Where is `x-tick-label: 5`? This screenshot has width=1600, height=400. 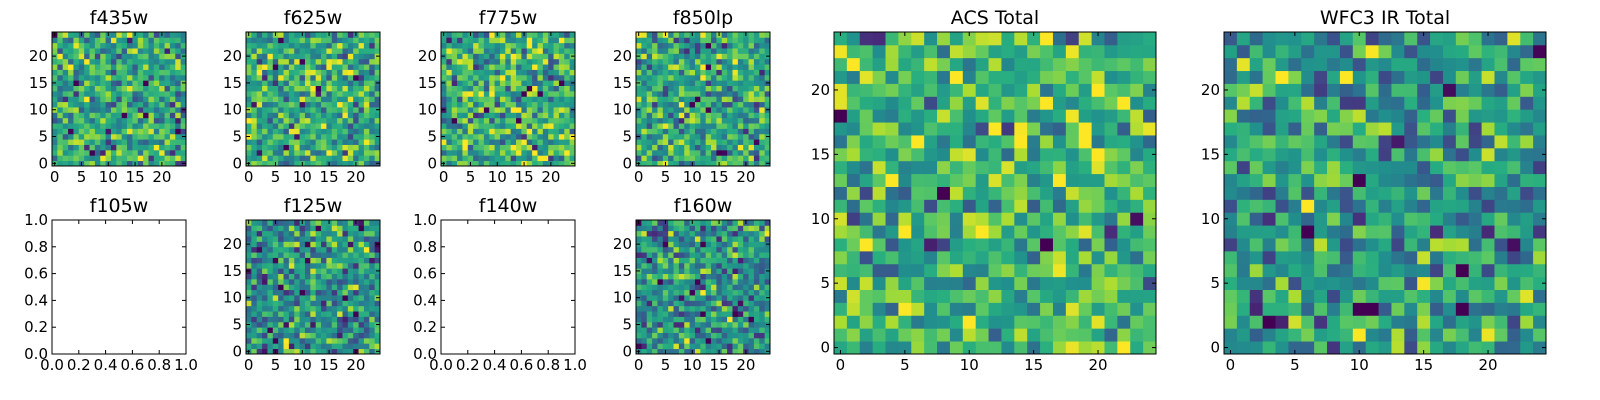 x-tick-label: 5 is located at coordinates (905, 365).